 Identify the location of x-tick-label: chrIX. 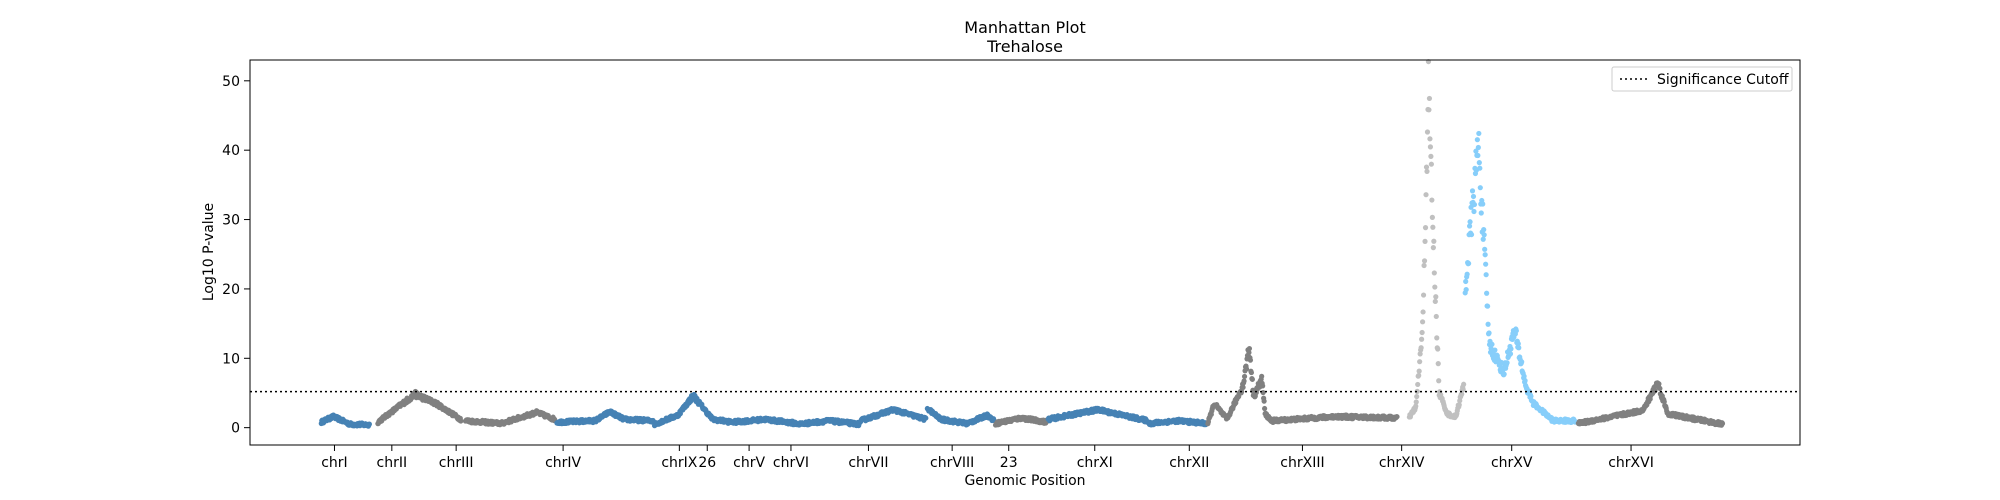
(679, 463).